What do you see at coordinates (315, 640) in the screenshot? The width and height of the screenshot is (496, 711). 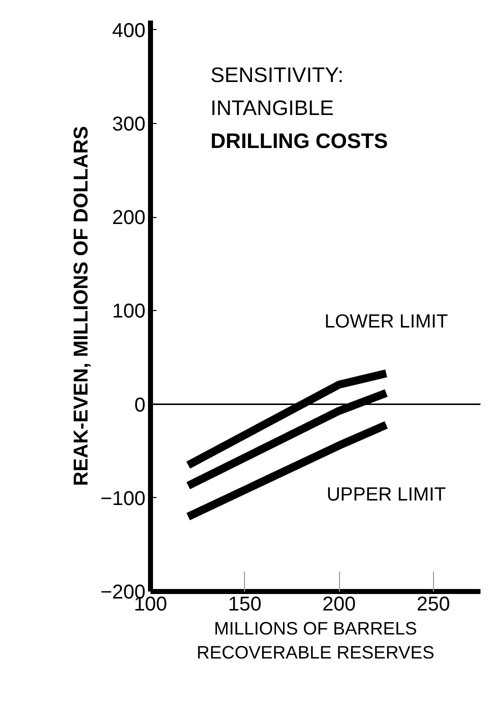 I see `x-axis-title: MILLIONS OF BARRELS RECOVERABLE RESERVES` at bounding box center [315, 640].